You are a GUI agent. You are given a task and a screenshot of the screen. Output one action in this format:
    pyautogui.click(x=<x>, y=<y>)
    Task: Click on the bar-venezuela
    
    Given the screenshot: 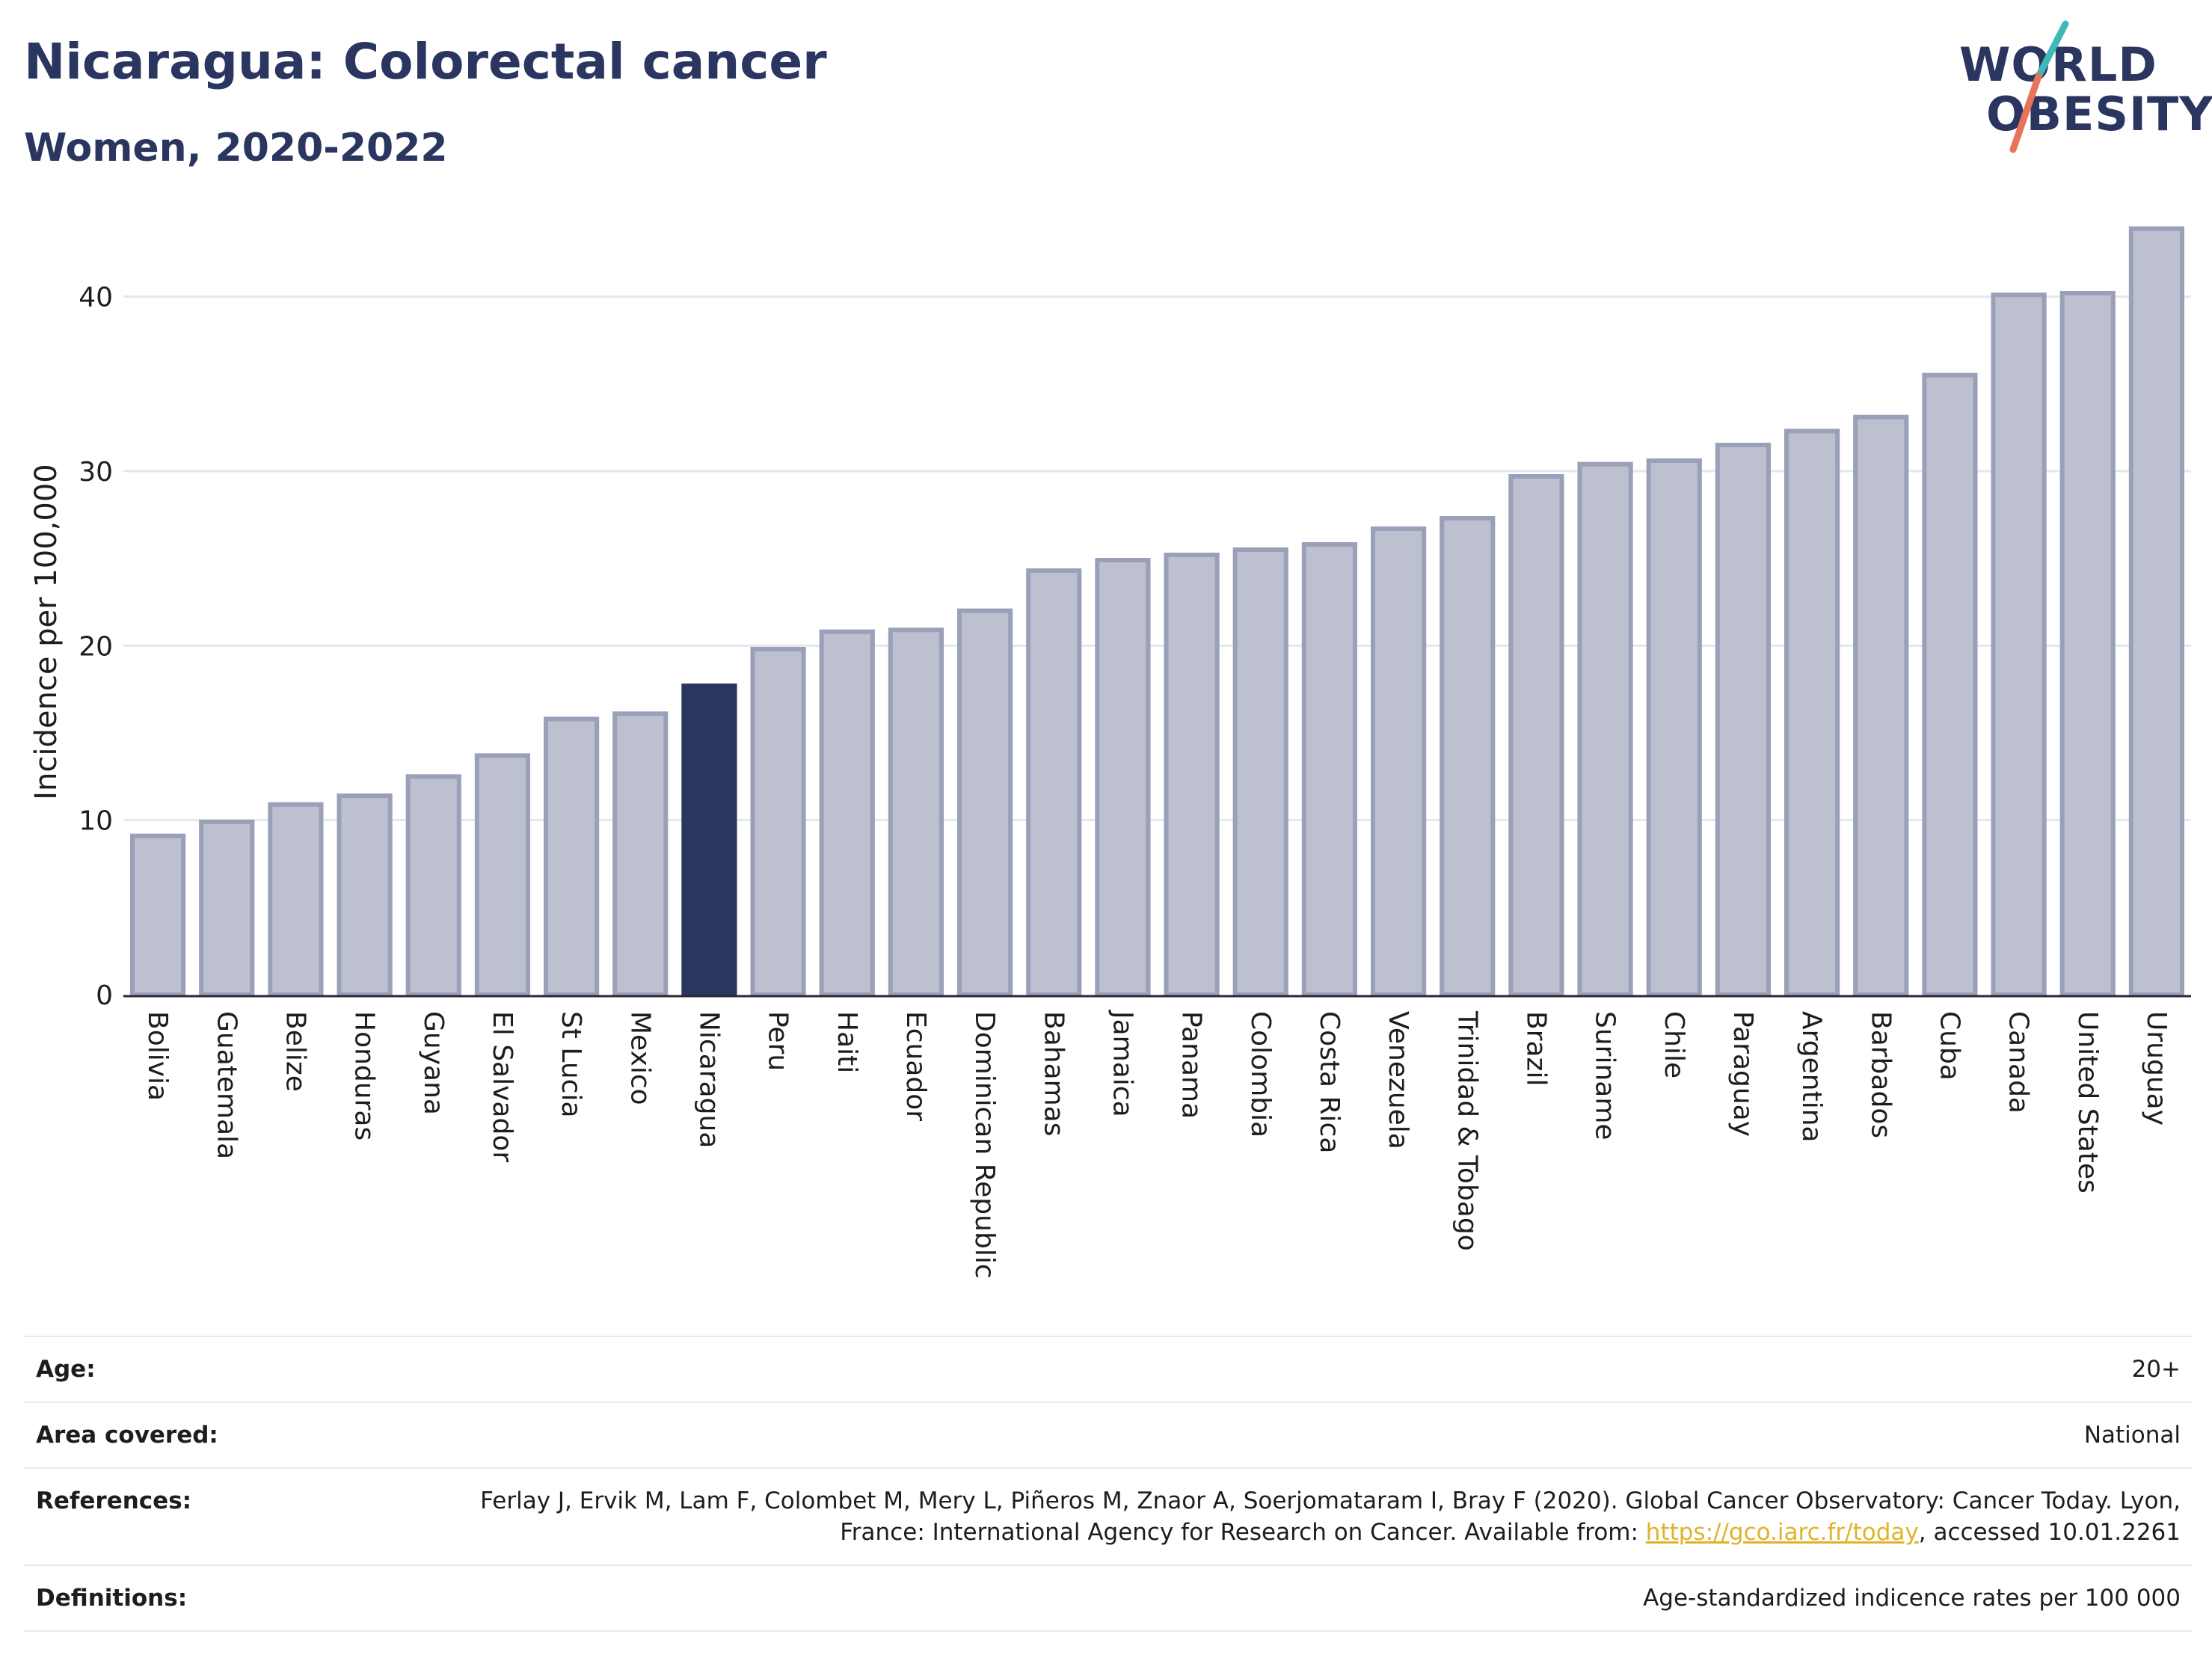 What is the action you would take?
    pyautogui.click(x=1398, y=761)
    